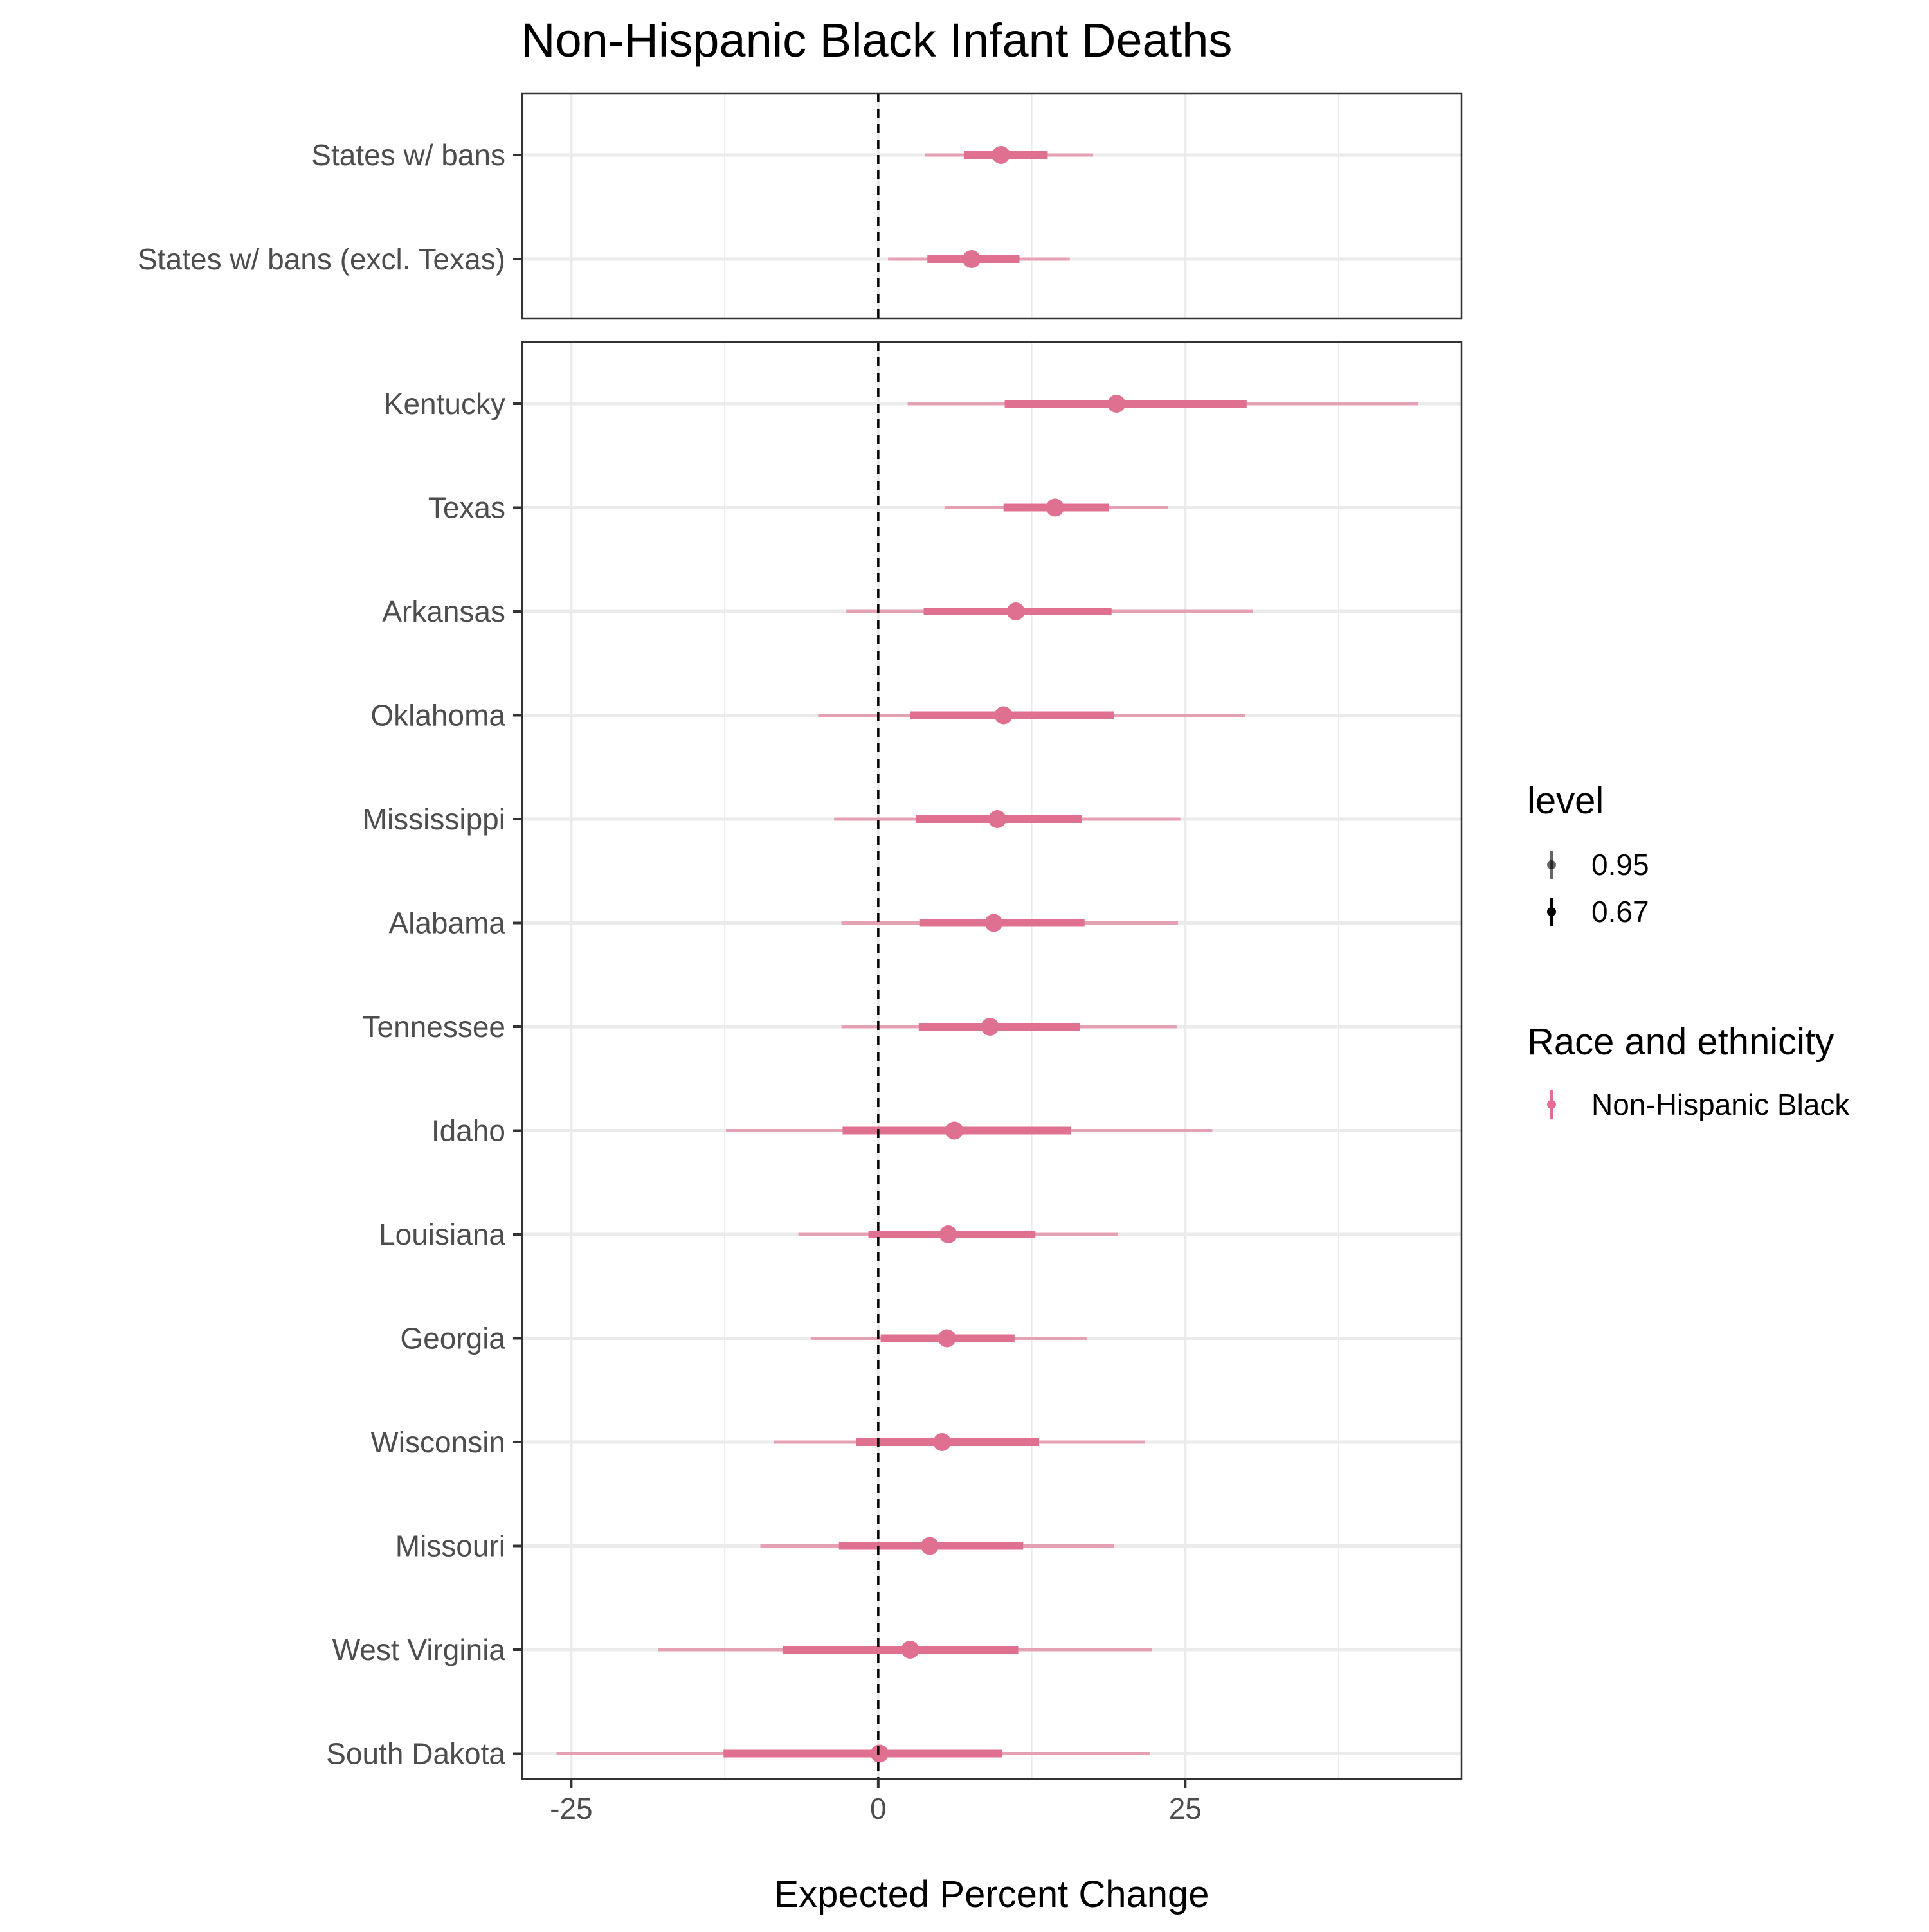  I want to click on row-missouri: Missouri, so click(754, 1546).